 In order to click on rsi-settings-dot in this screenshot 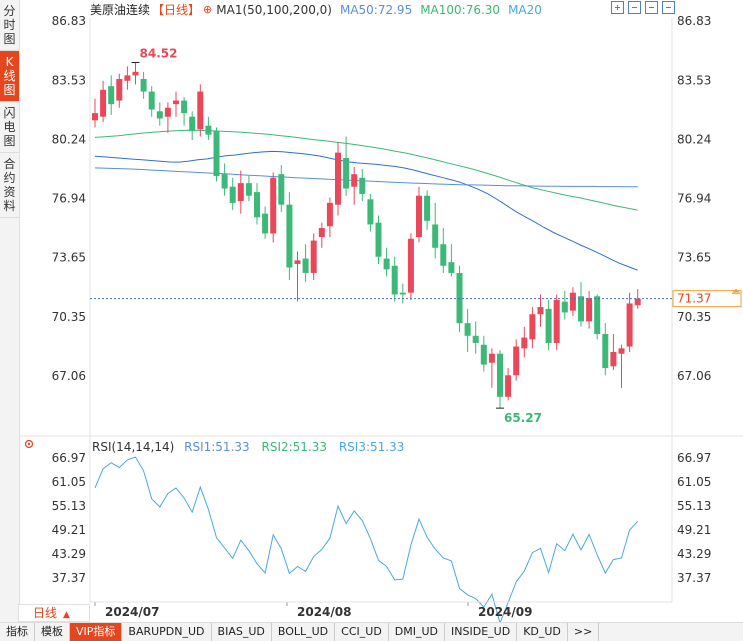, I will do `click(29, 444)`.